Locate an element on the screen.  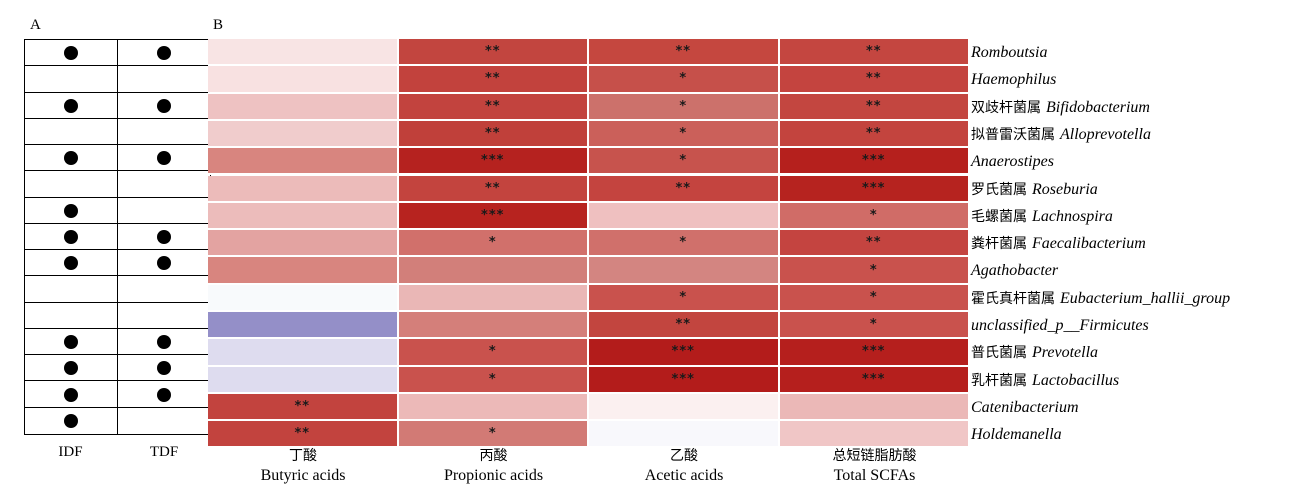
scfa-english-name: Propionic acids is located at coordinates (493, 475).